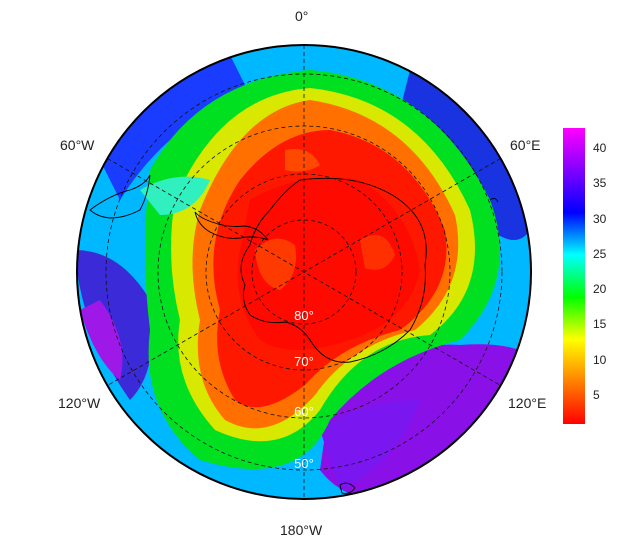  What do you see at coordinates (79, 403) in the screenshot?
I see `lon-label-120w: 120°W` at bounding box center [79, 403].